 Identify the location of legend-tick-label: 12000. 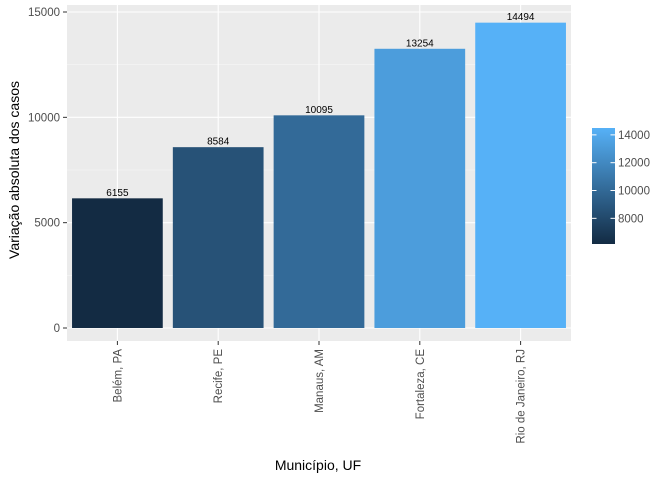
(634, 164).